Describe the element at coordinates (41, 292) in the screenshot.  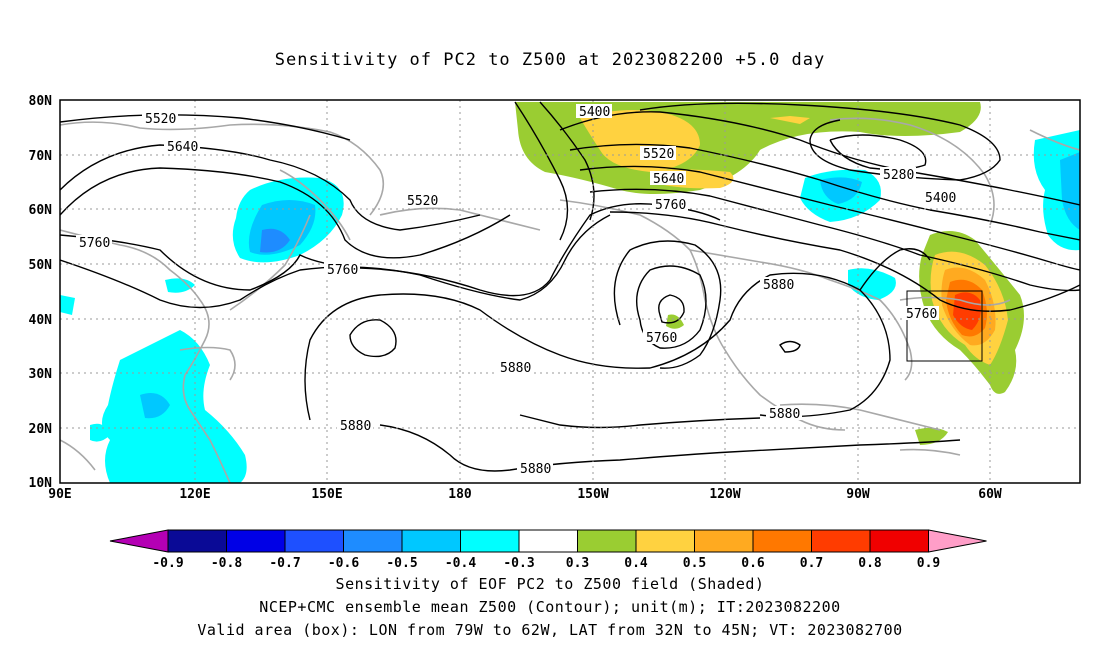
I see `latitude-labels: 80N 70N 60N 50N 40N 30N 20N 10N` at that location.